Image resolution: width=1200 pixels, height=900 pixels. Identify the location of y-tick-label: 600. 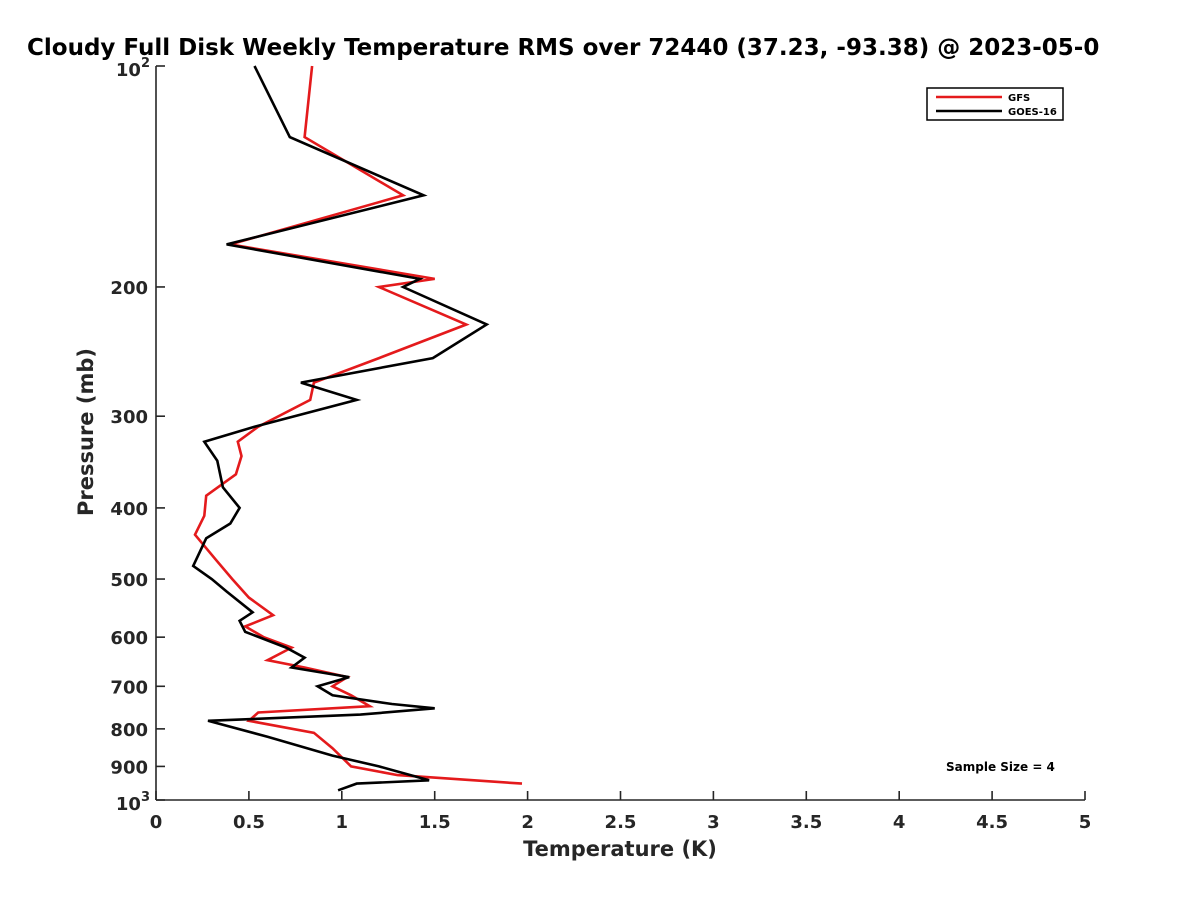
(129, 638).